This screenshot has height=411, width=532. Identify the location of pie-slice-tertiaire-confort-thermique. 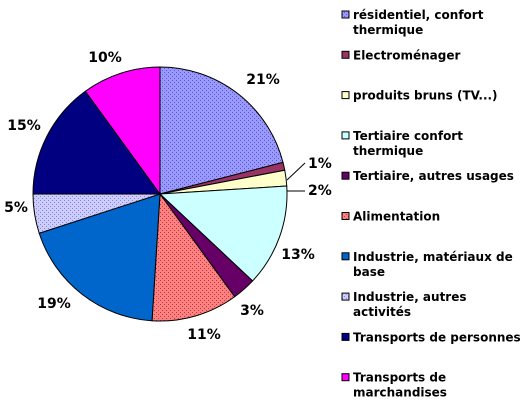
(223, 233).